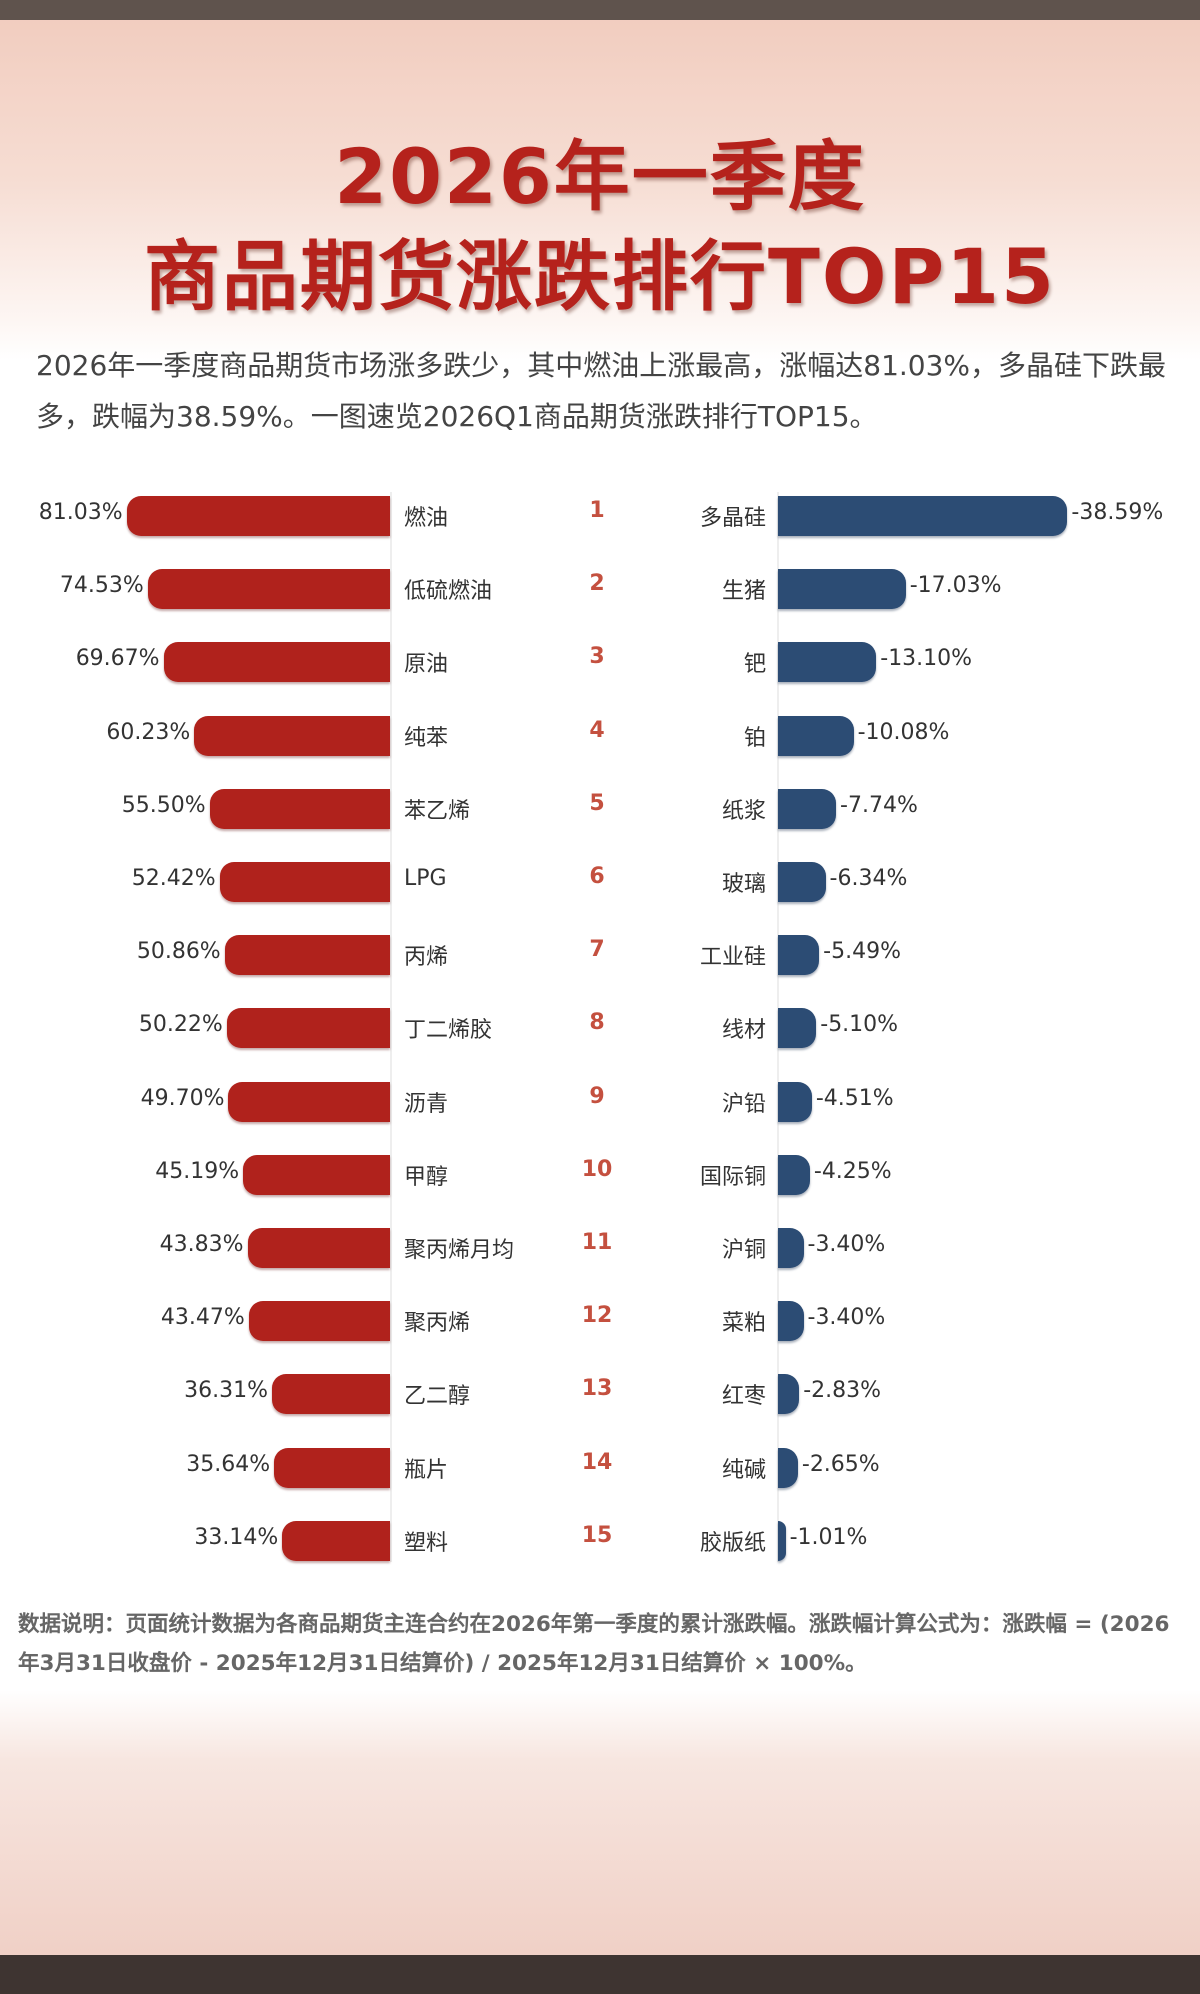 The height and width of the screenshot is (1994, 1200). I want to click on chart-row: 55.50% 苯乙烯 5 纸浆 -7.74%, so click(600, 810).